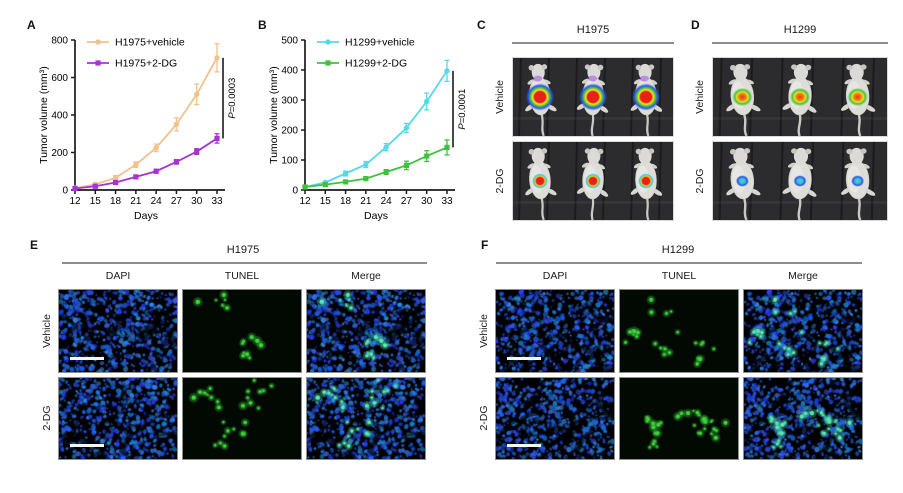 The image size is (903, 493). Describe the element at coordinates (803, 331) in the screenshot. I see `micrograph-f-vehicle-merge` at that location.